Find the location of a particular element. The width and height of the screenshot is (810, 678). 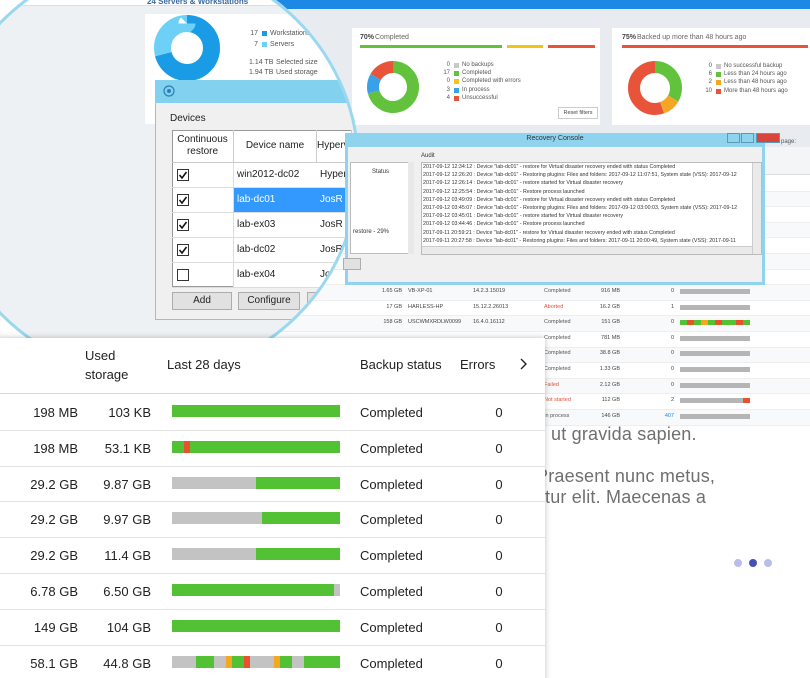

used-cell: 44.8 GB is located at coordinates (127, 663).